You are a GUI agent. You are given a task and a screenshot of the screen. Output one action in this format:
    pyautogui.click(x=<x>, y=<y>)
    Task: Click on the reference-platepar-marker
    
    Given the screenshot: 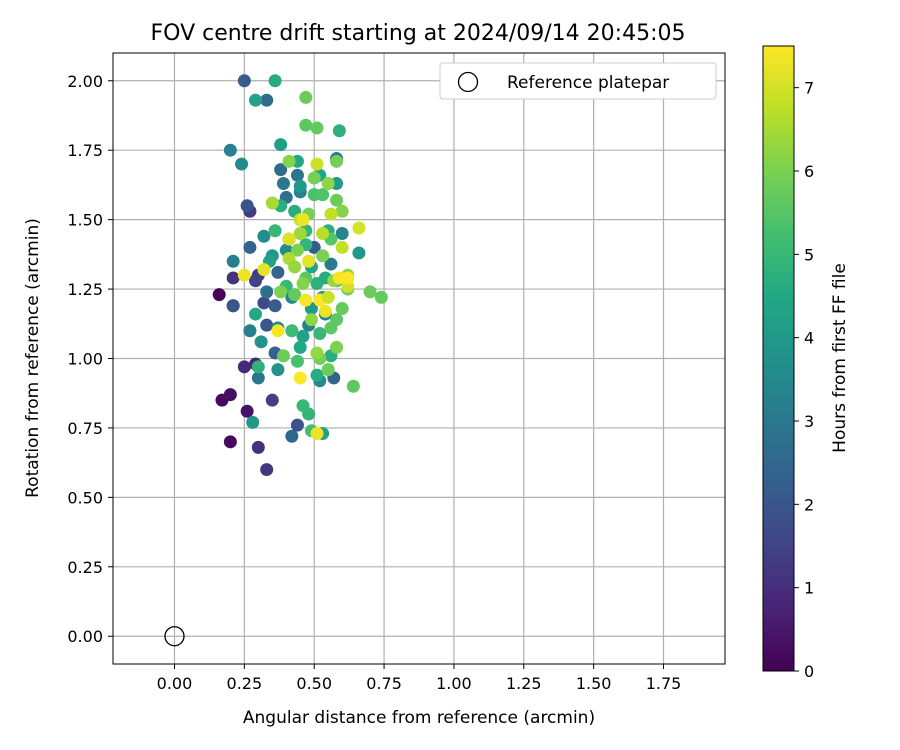 What is the action you would take?
    pyautogui.click(x=174, y=636)
    